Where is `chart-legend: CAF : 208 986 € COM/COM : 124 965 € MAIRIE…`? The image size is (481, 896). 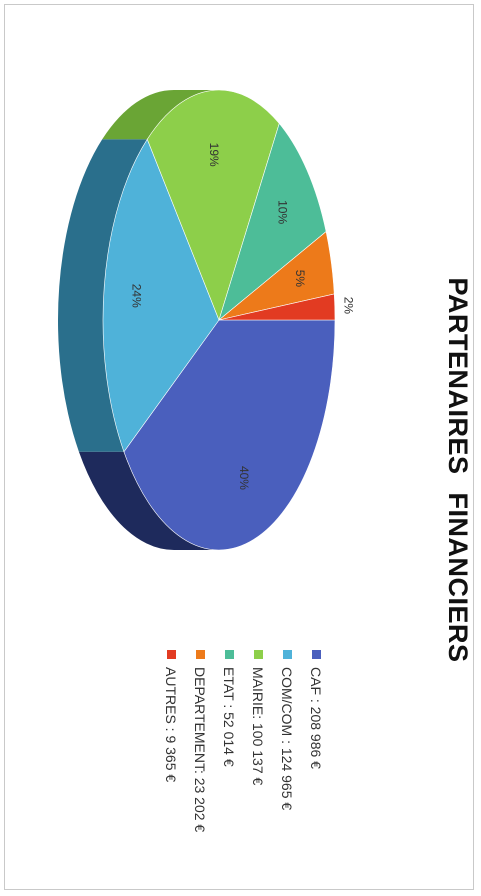 chart-legend: CAF : 208 986 € COM/COM : 124 965 € MAIRIE… is located at coordinates (244, 765).